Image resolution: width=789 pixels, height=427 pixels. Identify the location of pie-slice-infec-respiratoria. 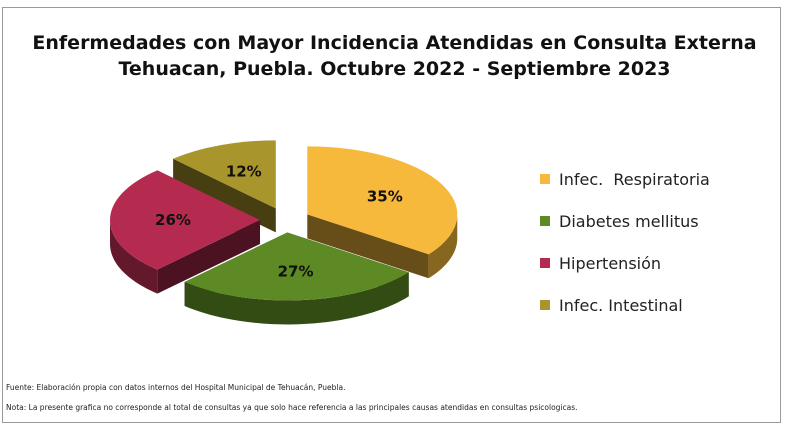
(382, 212).